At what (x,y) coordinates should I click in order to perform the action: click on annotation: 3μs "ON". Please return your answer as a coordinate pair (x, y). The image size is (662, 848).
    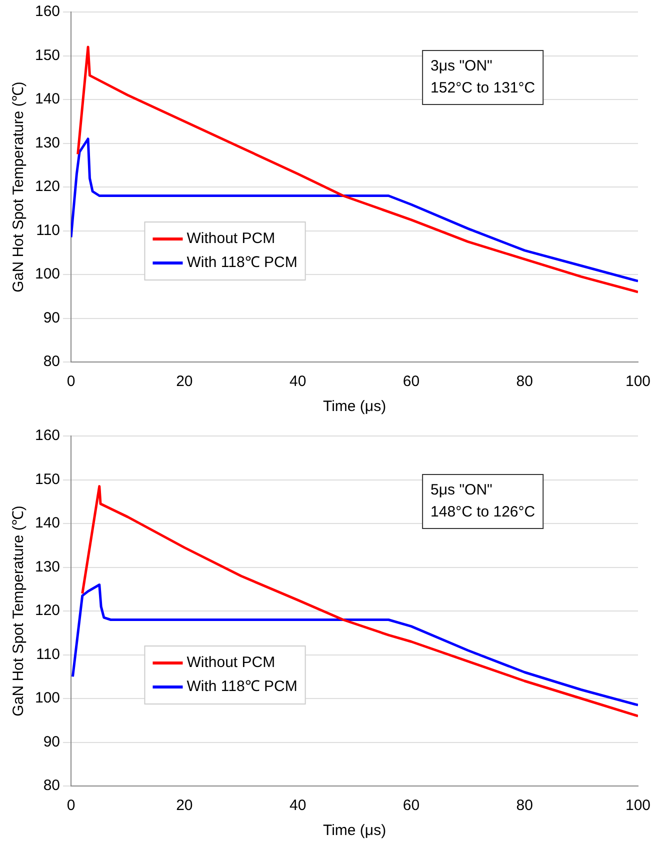
    Looking at the image, I should click on (461, 66).